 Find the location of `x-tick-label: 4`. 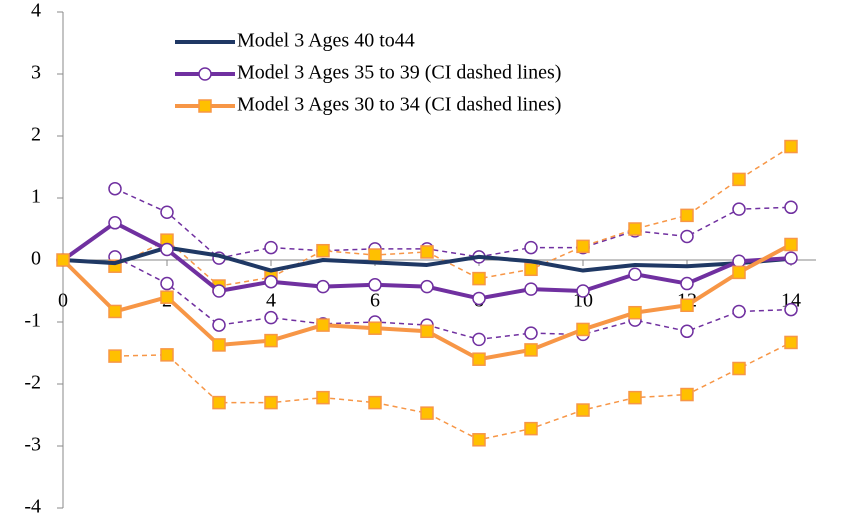

x-tick-label: 4 is located at coordinates (271, 301).